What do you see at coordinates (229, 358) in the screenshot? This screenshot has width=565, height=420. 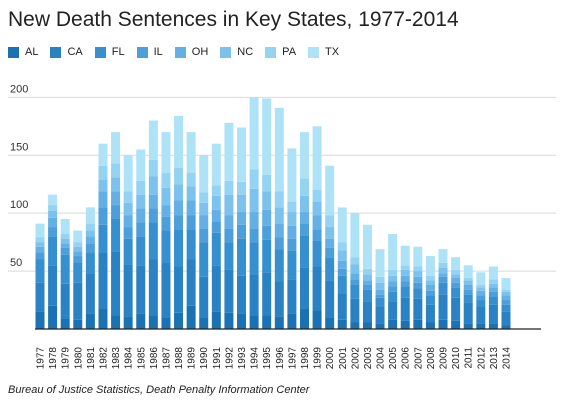 I see `x-tick-label: 1992` at bounding box center [229, 358].